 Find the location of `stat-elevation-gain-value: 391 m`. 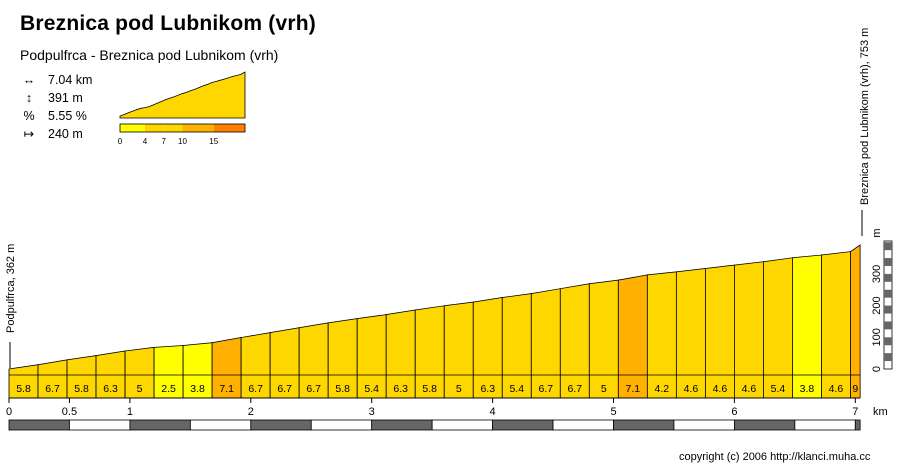

stat-elevation-gain-value: 391 m is located at coordinates (65, 98).